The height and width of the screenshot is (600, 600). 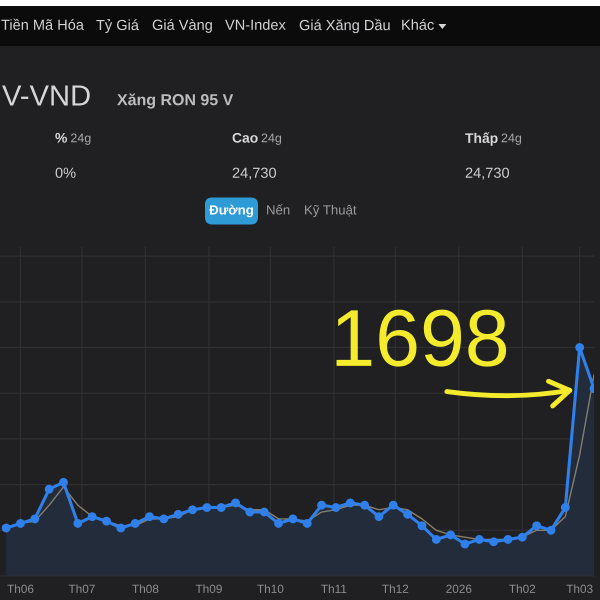 What do you see at coordinates (255, 24) in the screenshot?
I see `text: VN-Index` at bounding box center [255, 24].